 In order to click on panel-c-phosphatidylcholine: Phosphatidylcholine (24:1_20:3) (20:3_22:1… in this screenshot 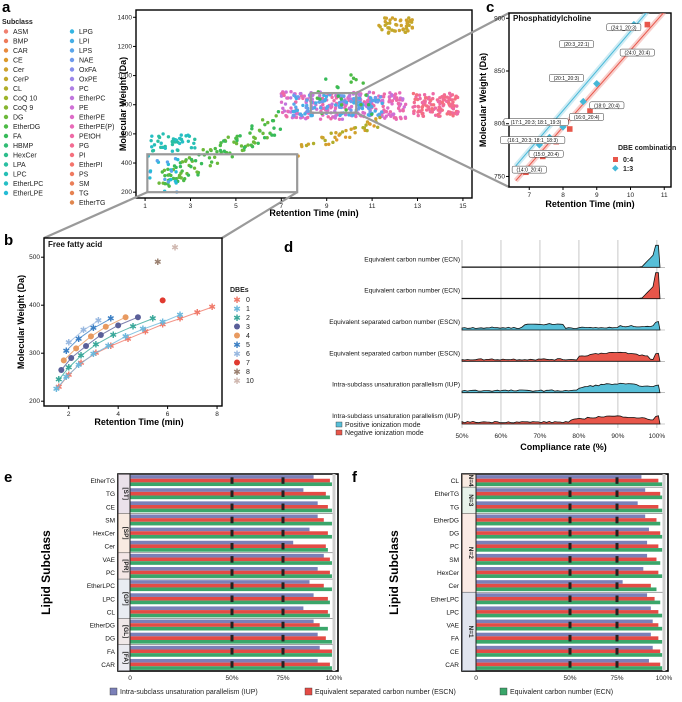, I will do `click(577, 110)`.